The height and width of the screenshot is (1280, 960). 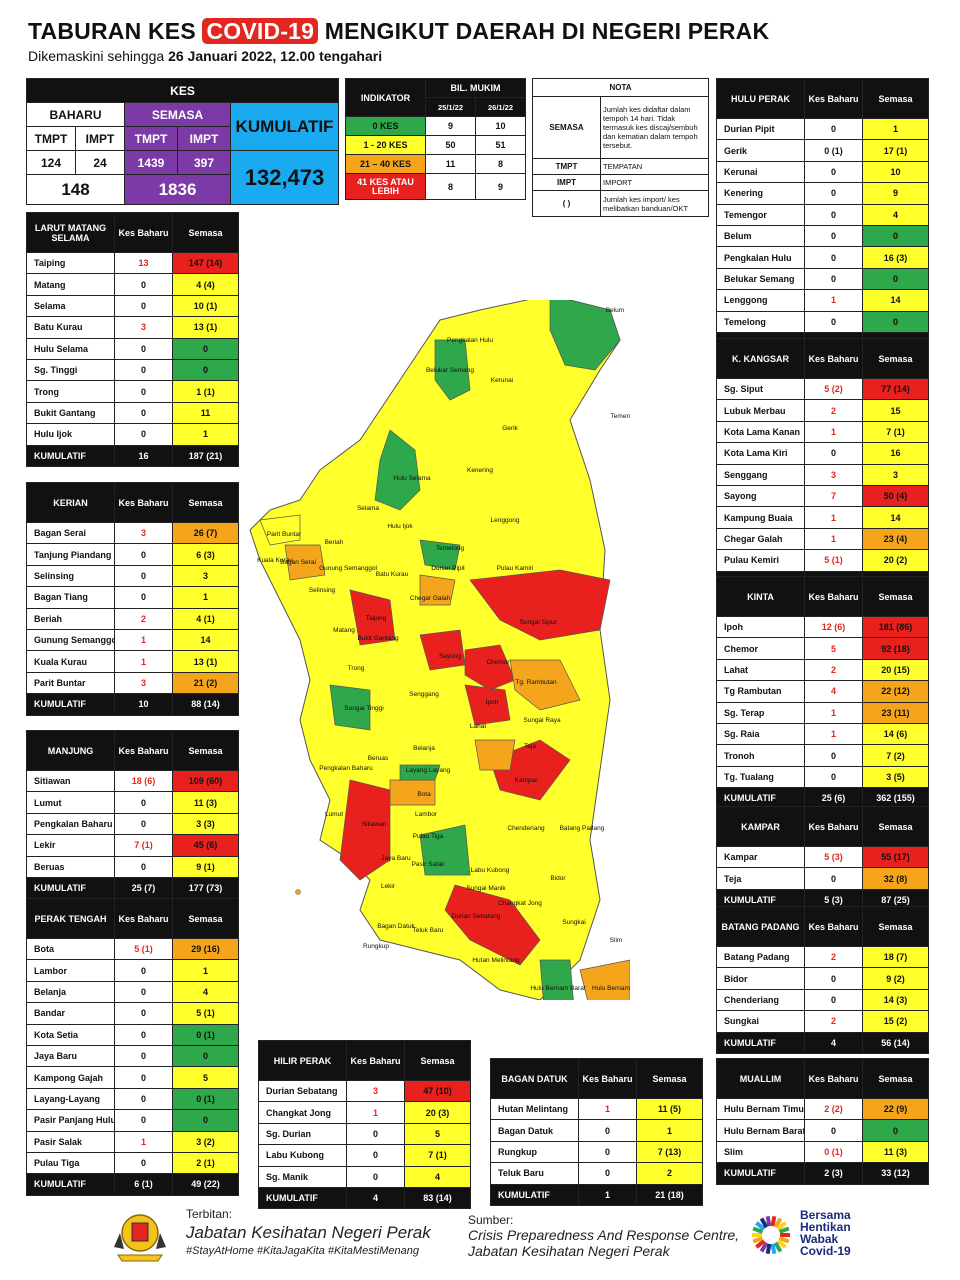 I want to click on table-row: Lubuk Merbau 2 15, so click(x=822, y=410).